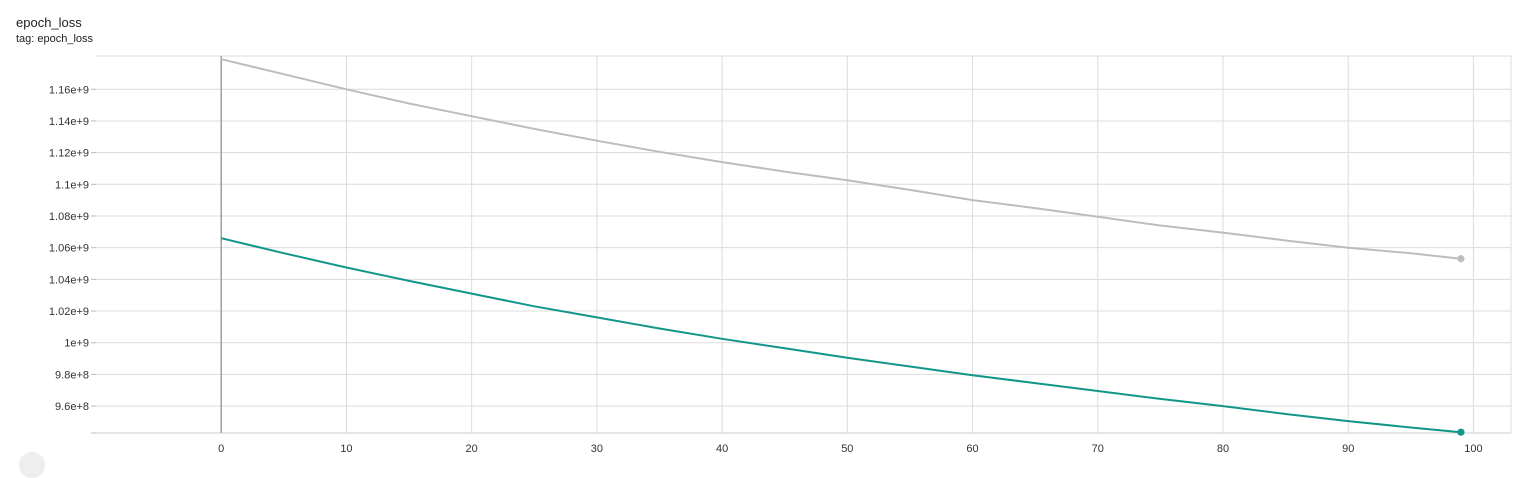 This screenshot has height=478, width=1531. What do you see at coordinates (847, 449) in the screenshot?
I see `x-tick-label: 50` at bounding box center [847, 449].